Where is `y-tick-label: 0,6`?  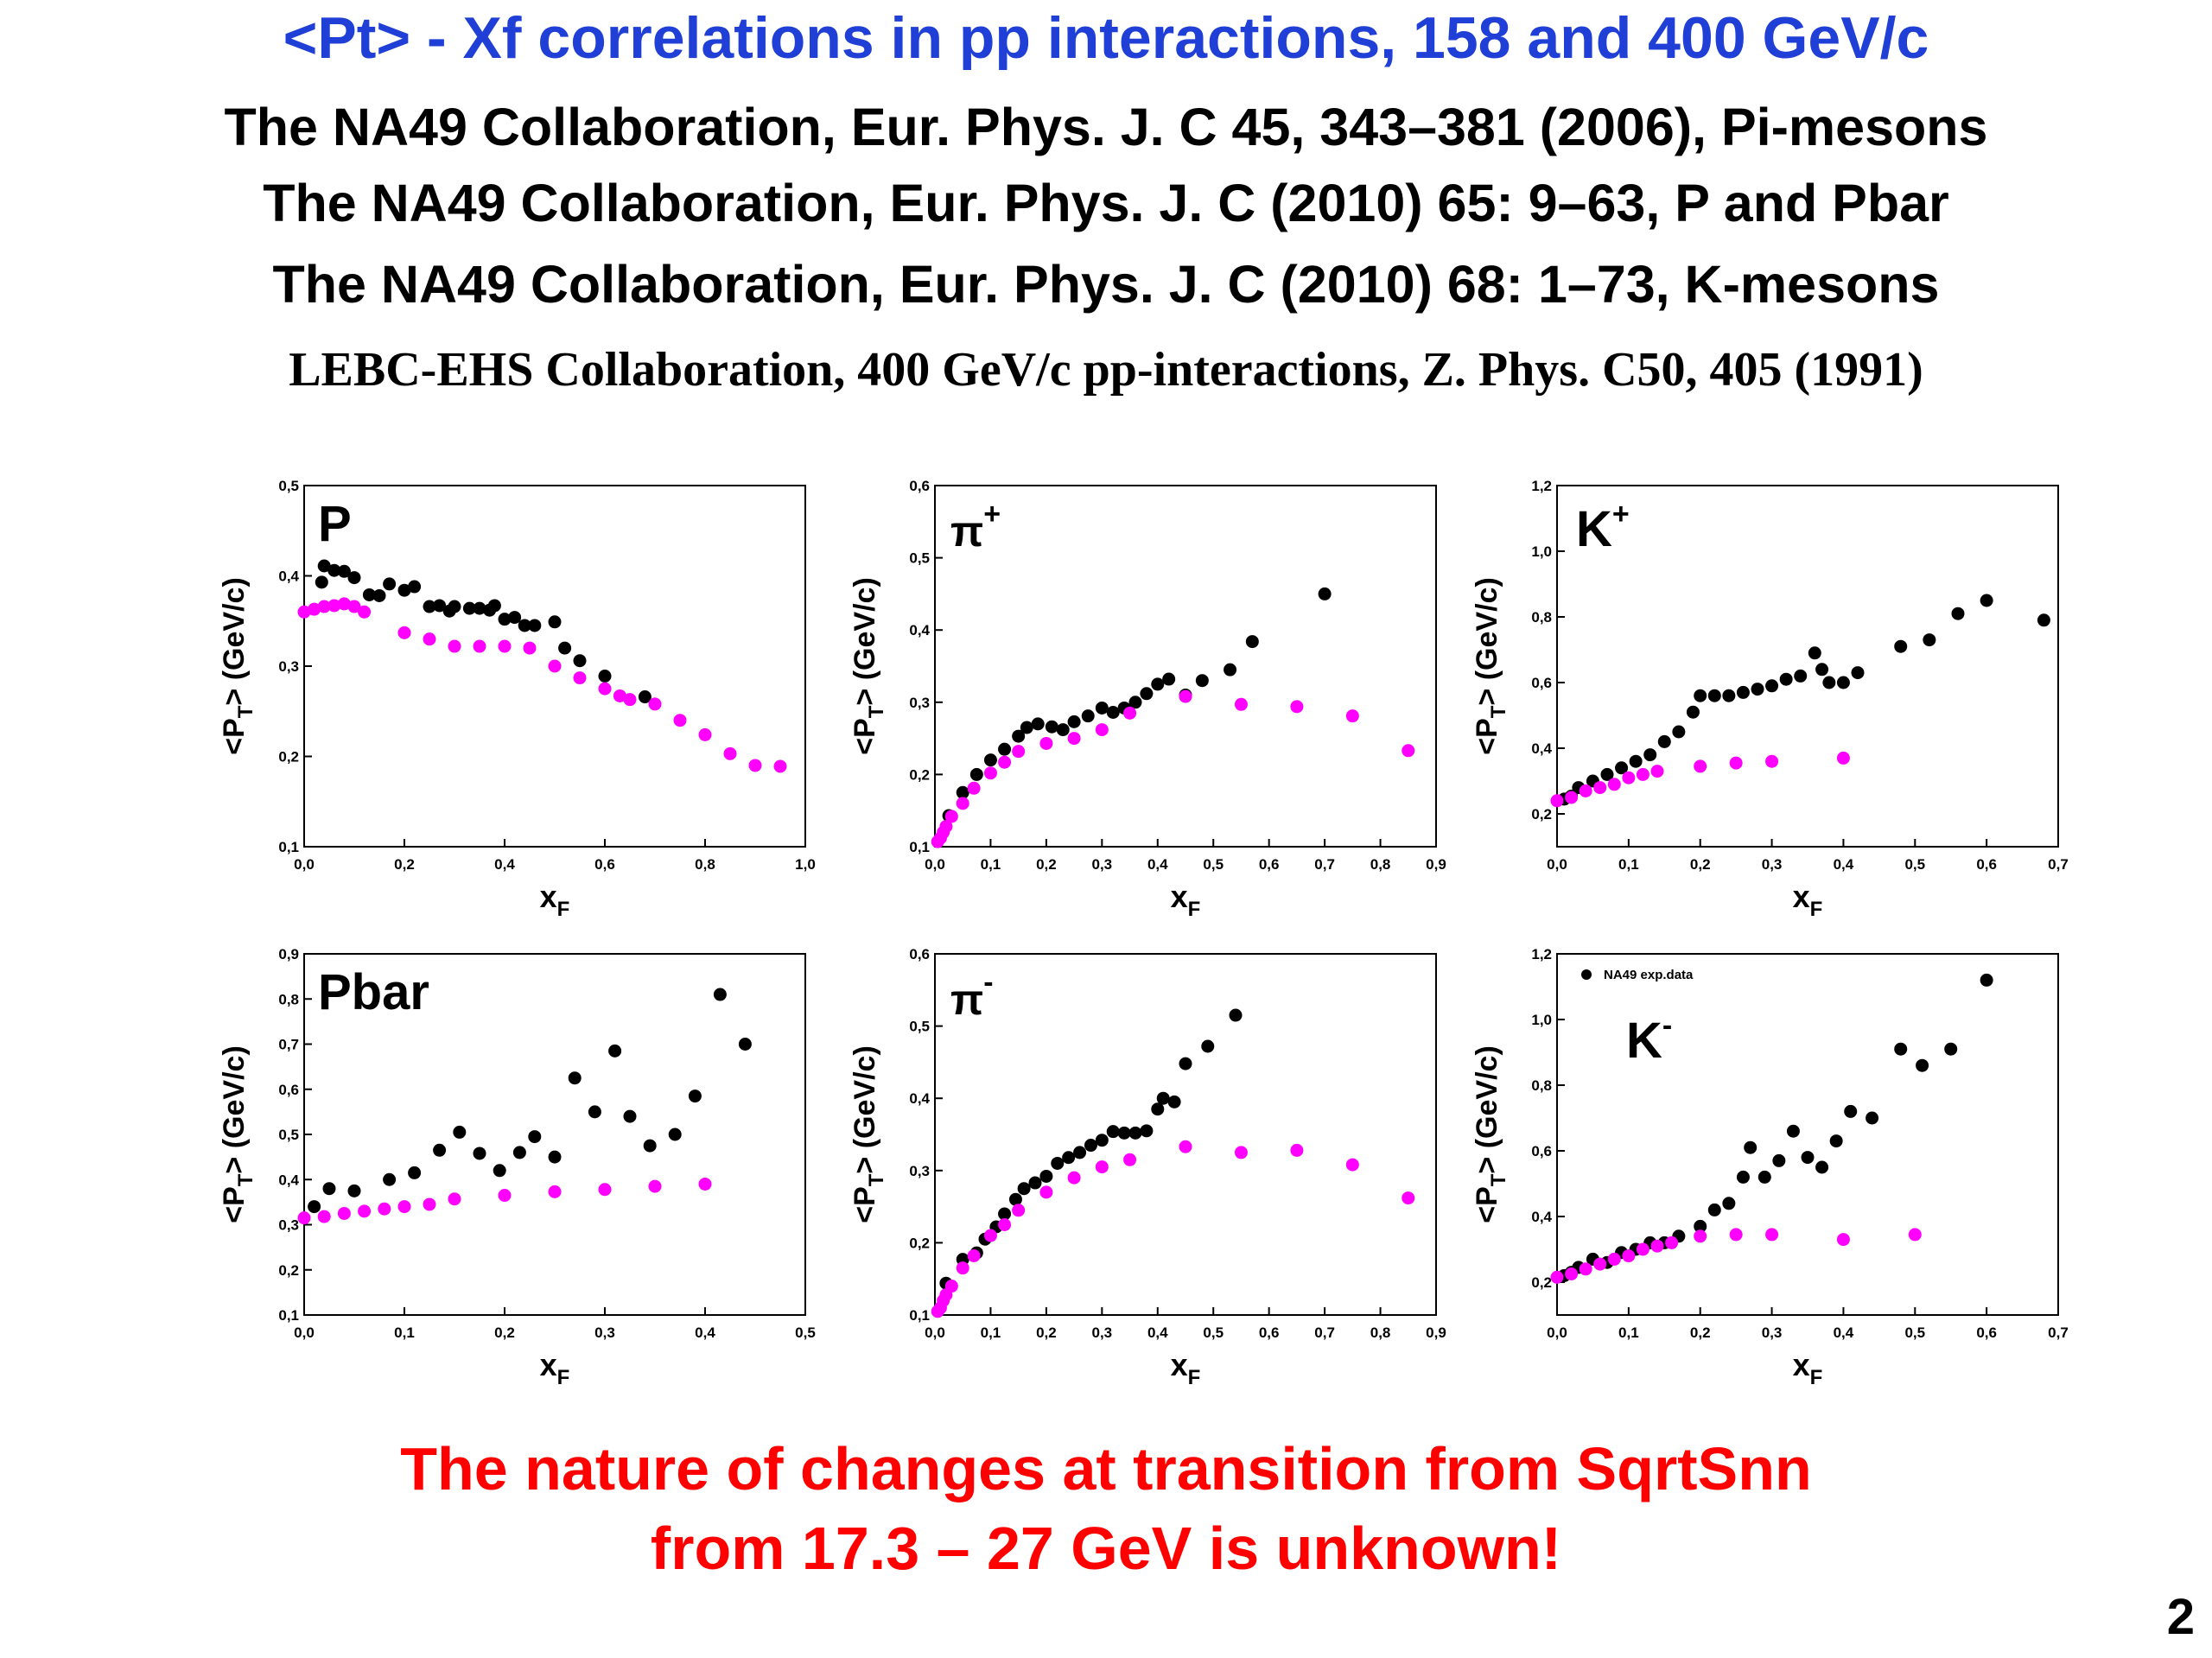
y-tick-label: 0,6 is located at coordinates (1541, 683).